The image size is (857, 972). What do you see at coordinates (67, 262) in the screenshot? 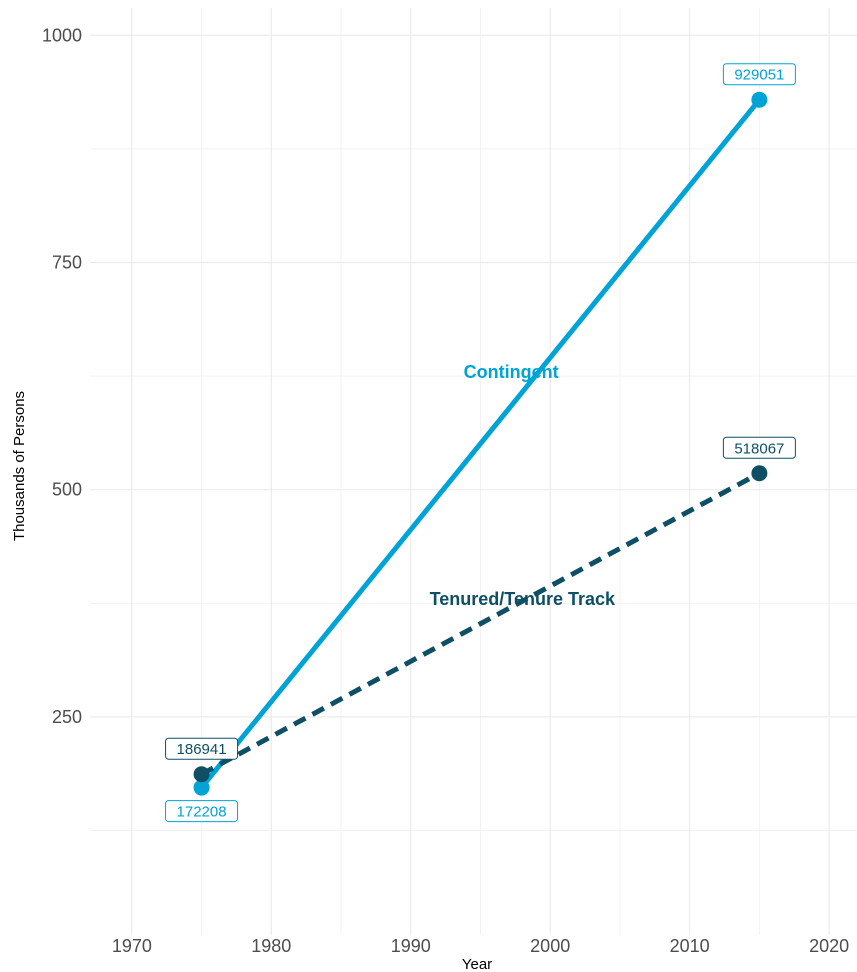
I see `y-tick-label: 750` at bounding box center [67, 262].